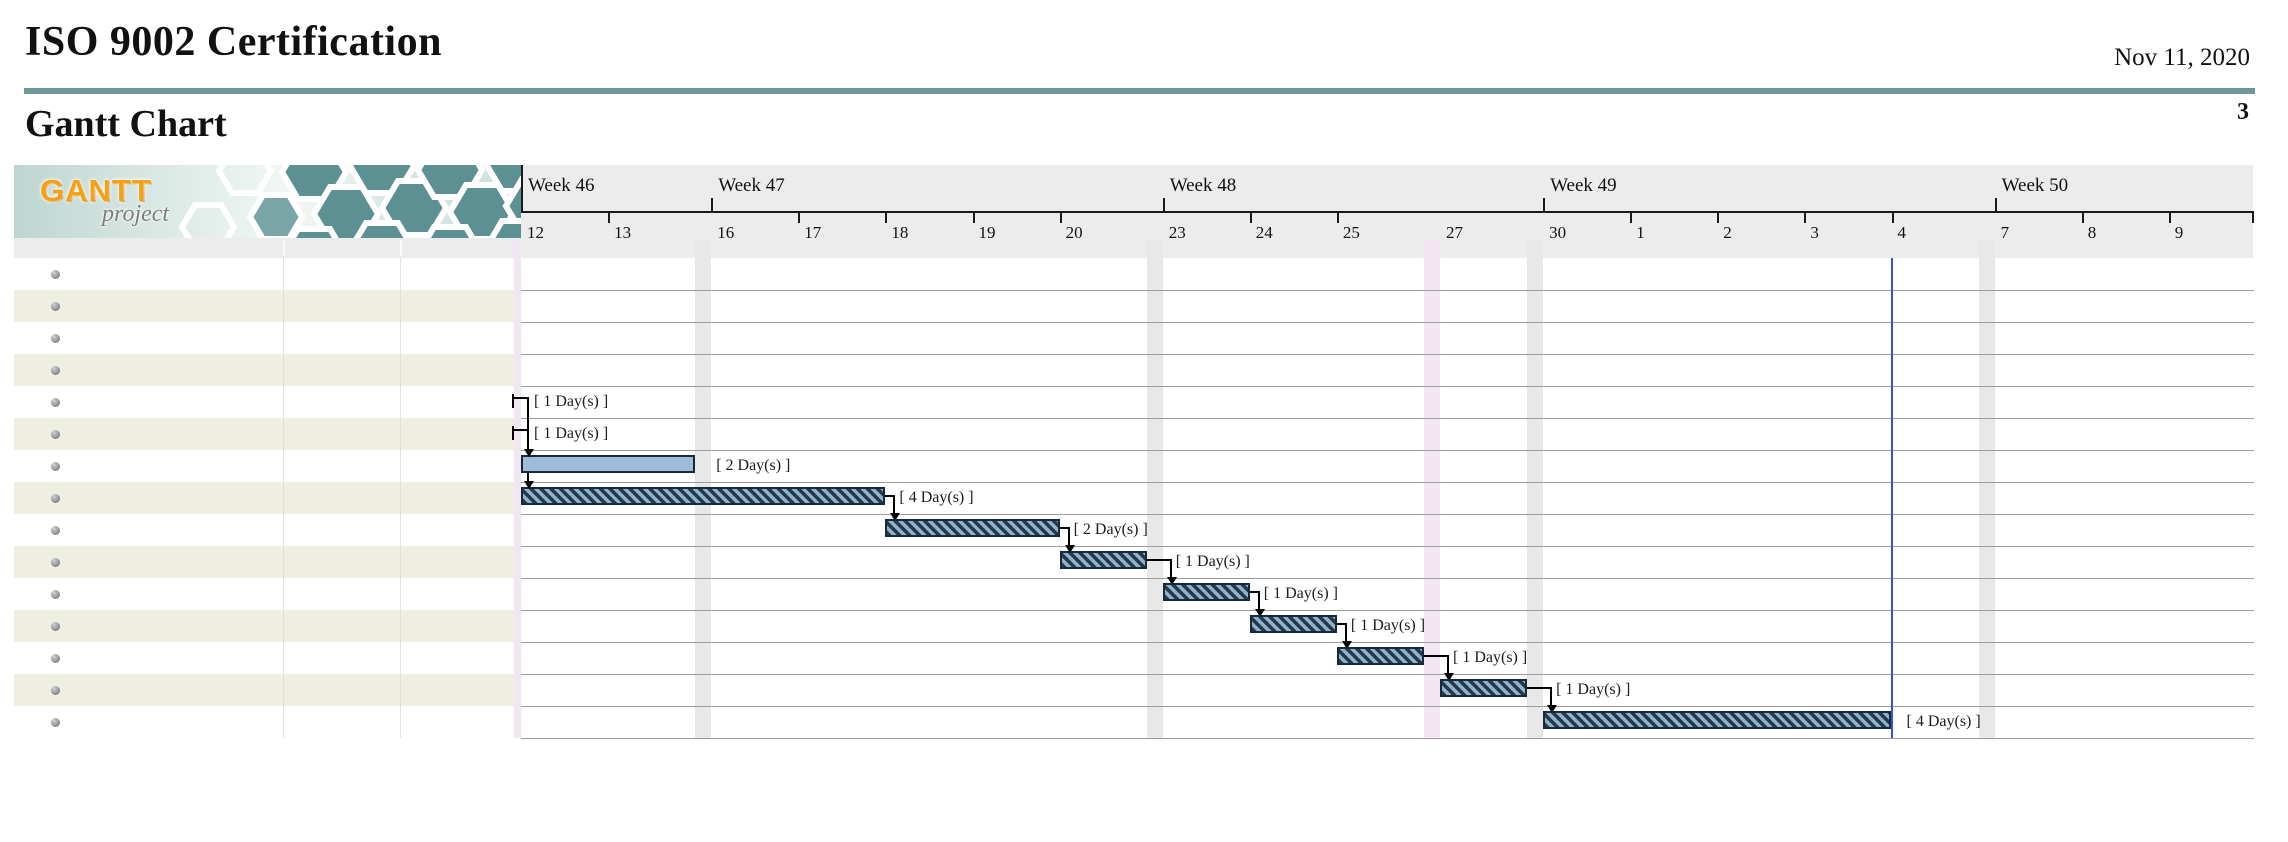 This screenshot has height=842, width=2288. What do you see at coordinates (1177, 232) in the screenshot?
I see `day-label: 23` at bounding box center [1177, 232].